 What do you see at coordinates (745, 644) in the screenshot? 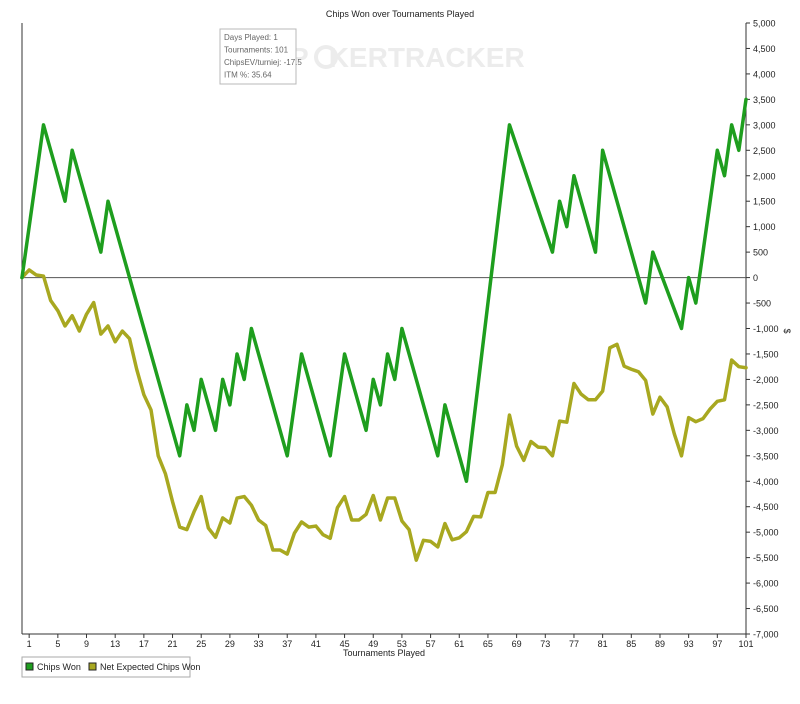
I see `x-tick-label: 101` at bounding box center [745, 644].